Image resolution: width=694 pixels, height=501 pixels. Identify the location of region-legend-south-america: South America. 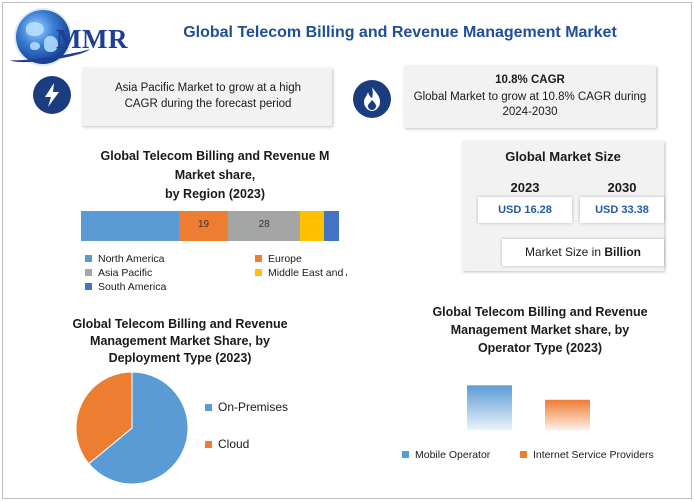
(125, 287).